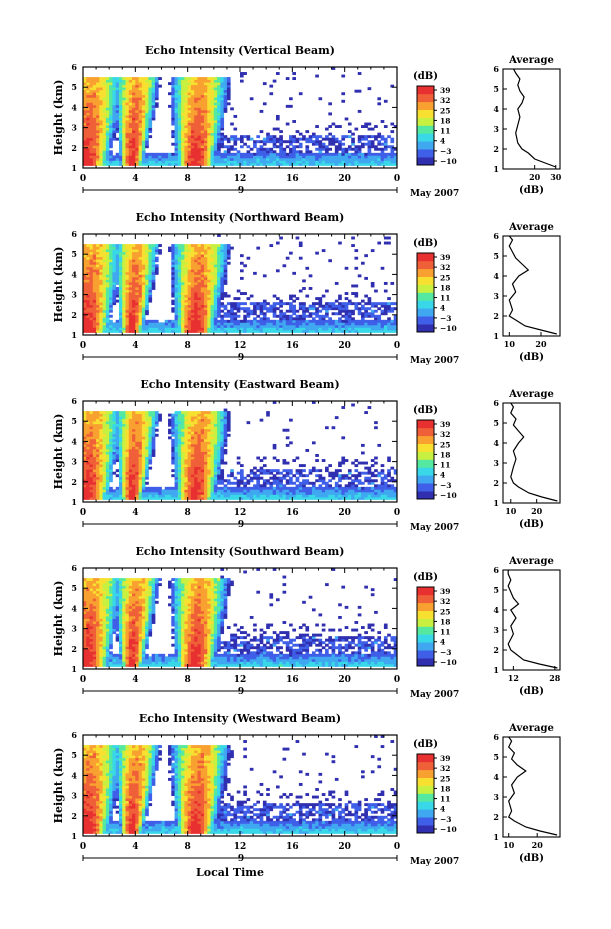  What do you see at coordinates (445, 257) in the screenshot?
I see `colorbar-tick-label: 39` at bounding box center [445, 257].